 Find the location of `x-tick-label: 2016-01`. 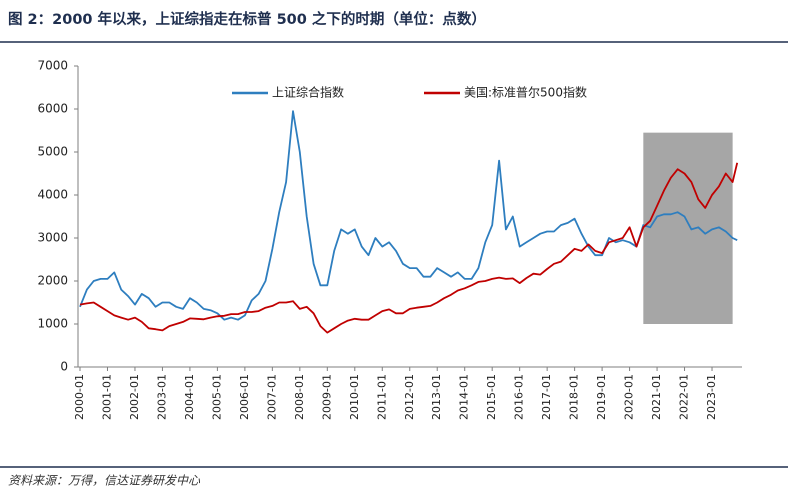

x-tick-label: 2016-01 is located at coordinates (519, 397).